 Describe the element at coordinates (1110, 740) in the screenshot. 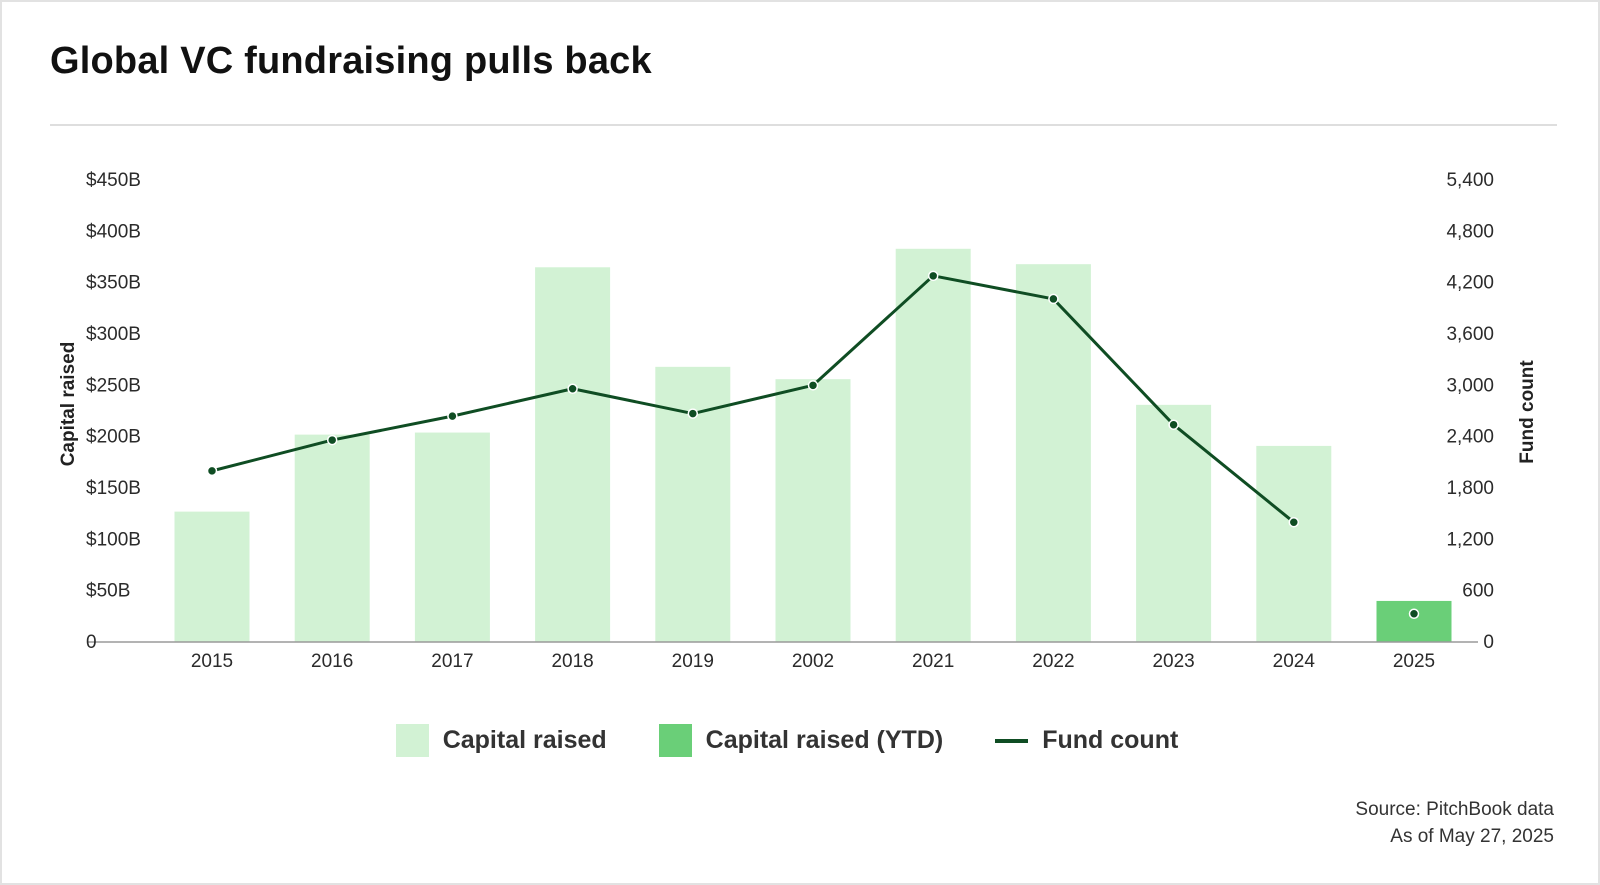

I see `legend-label: Fund count` at that location.